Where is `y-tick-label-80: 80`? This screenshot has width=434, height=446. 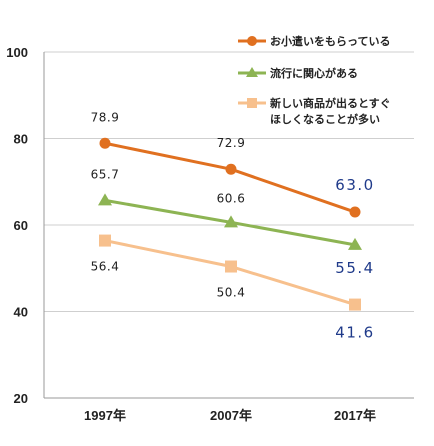 y-tick-label-80: 80 is located at coordinates (21, 139).